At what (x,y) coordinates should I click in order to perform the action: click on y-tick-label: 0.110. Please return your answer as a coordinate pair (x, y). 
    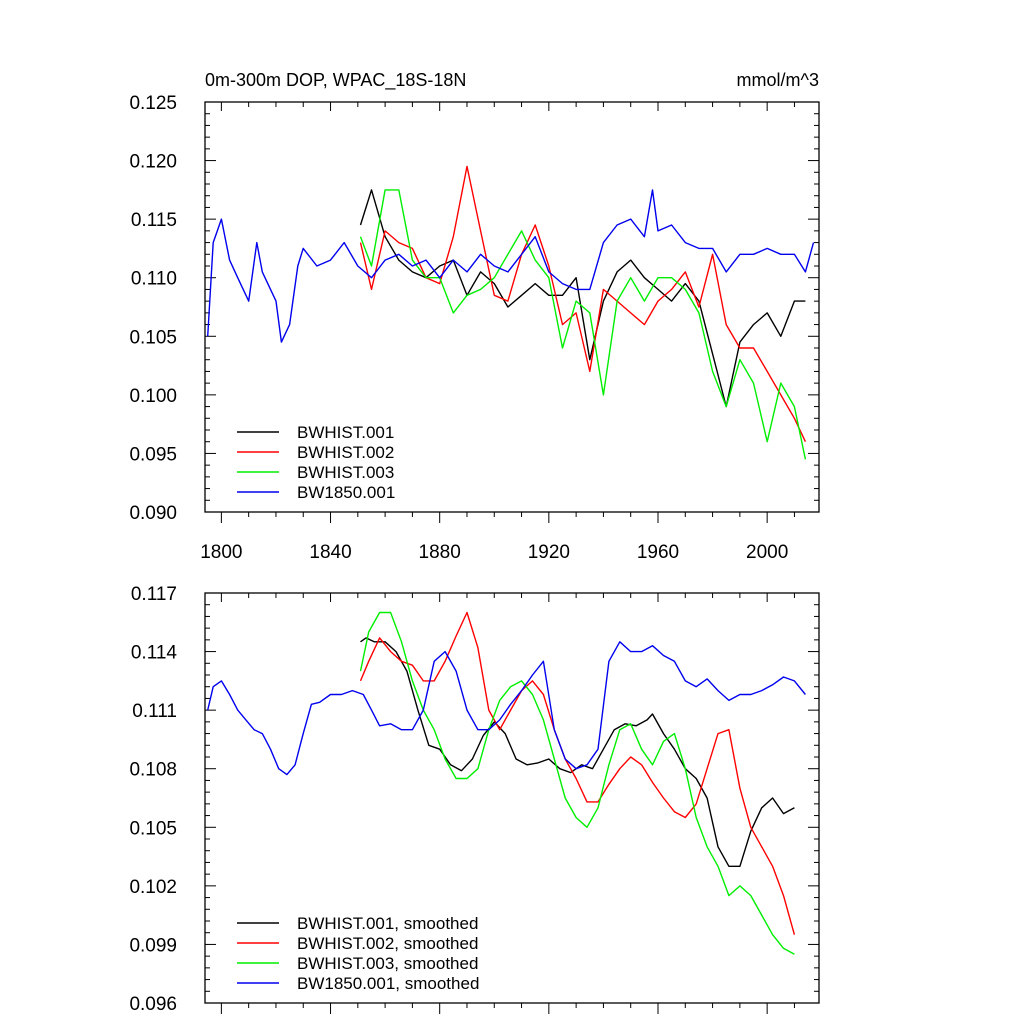
    Looking at the image, I should click on (154, 279).